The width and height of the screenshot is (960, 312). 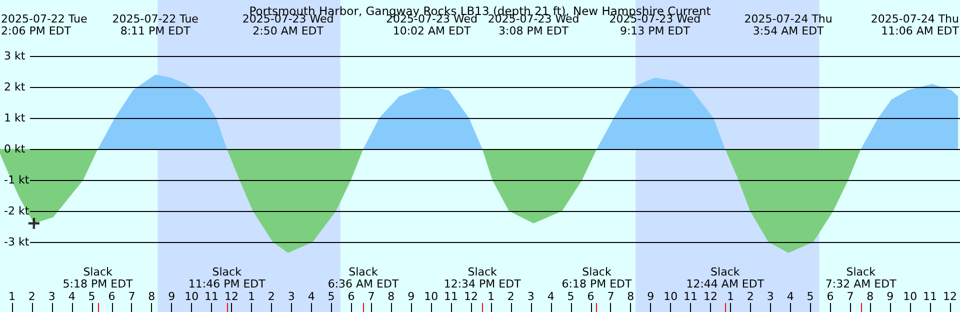 I want to click on annotation: Slack 5:18 PM EDT, so click(x=98, y=278).